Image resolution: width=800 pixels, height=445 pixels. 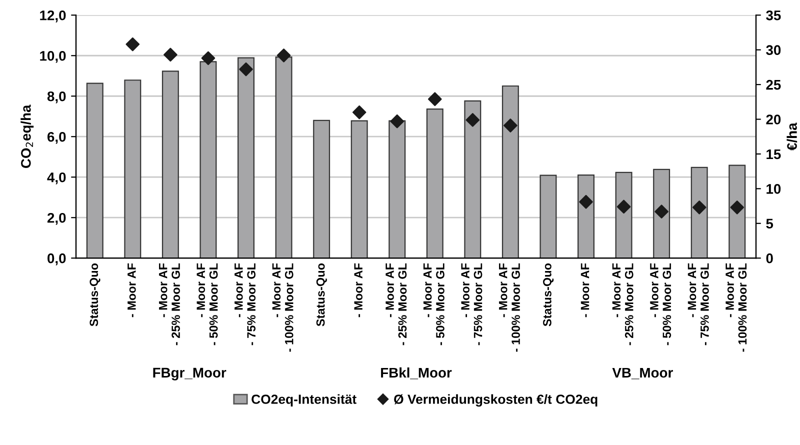 I want to click on y-tick-label: 12,0, so click(x=53, y=16).